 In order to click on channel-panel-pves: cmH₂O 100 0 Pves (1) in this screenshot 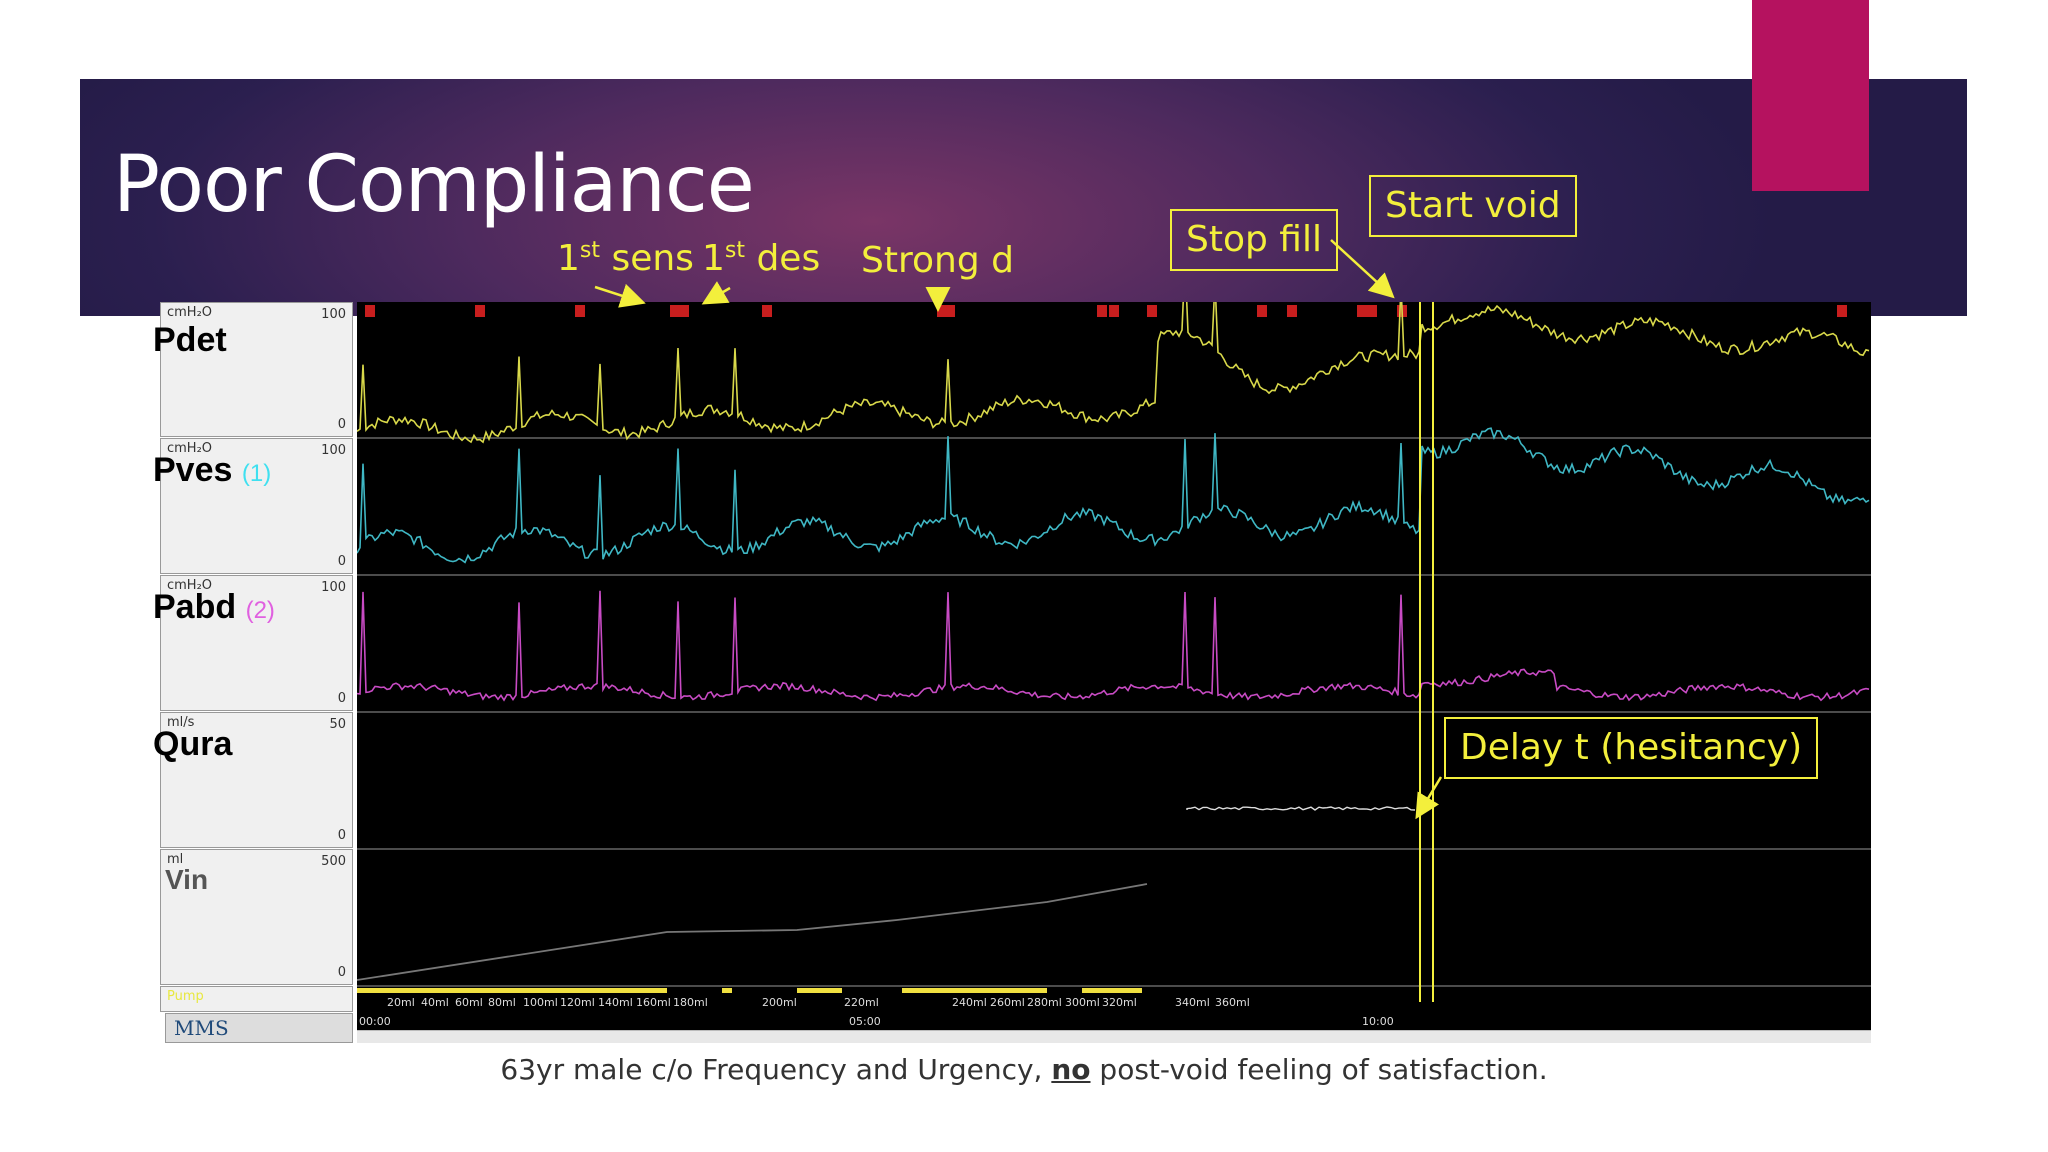, I will do `click(253, 506)`.